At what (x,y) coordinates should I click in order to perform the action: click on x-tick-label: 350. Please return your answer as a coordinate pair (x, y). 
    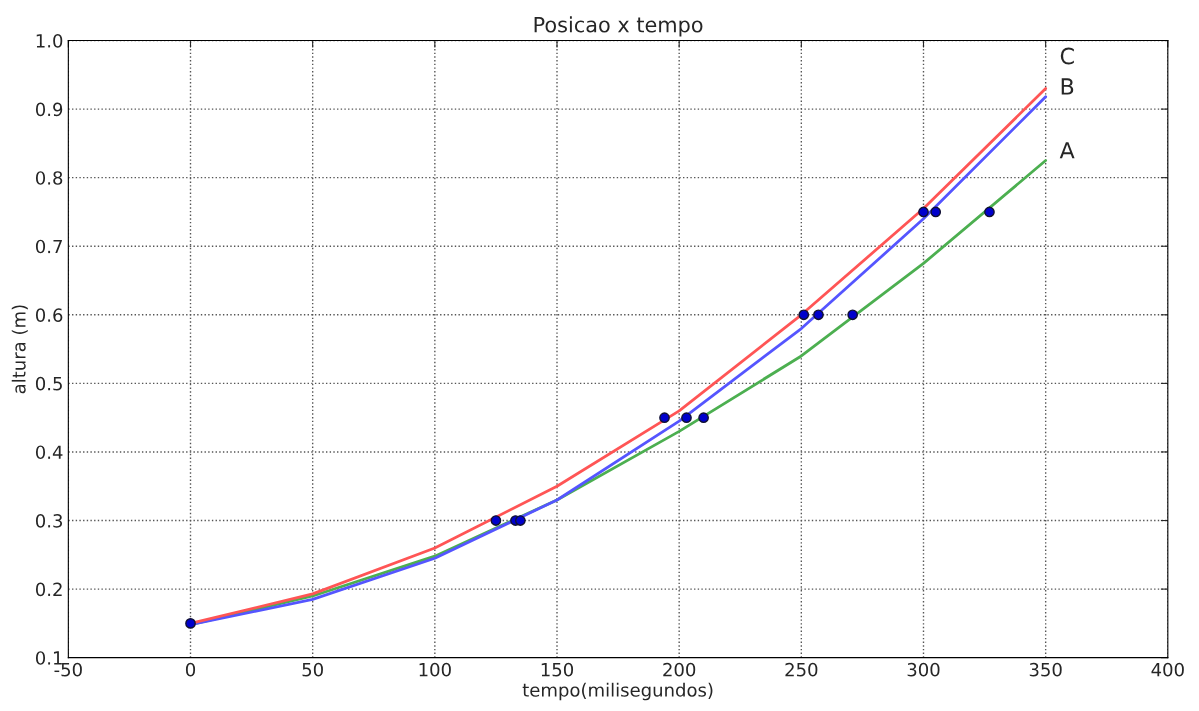
    Looking at the image, I should click on (1045, 669).